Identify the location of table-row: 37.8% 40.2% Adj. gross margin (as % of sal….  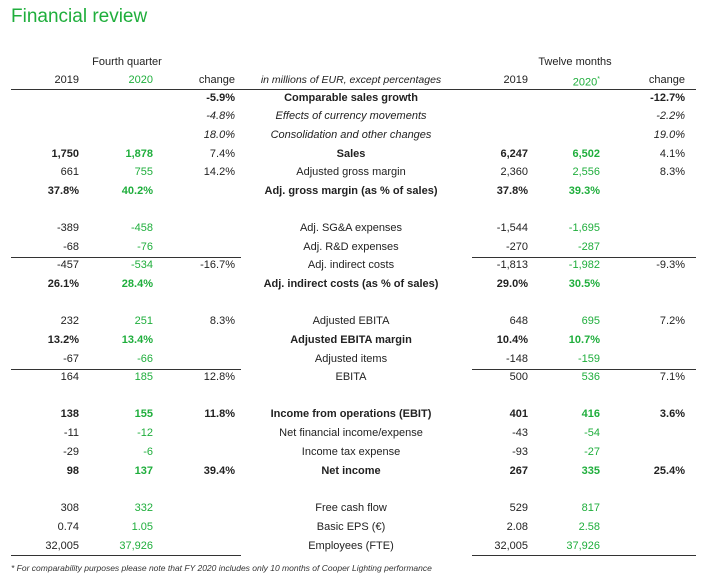
(354, 191).